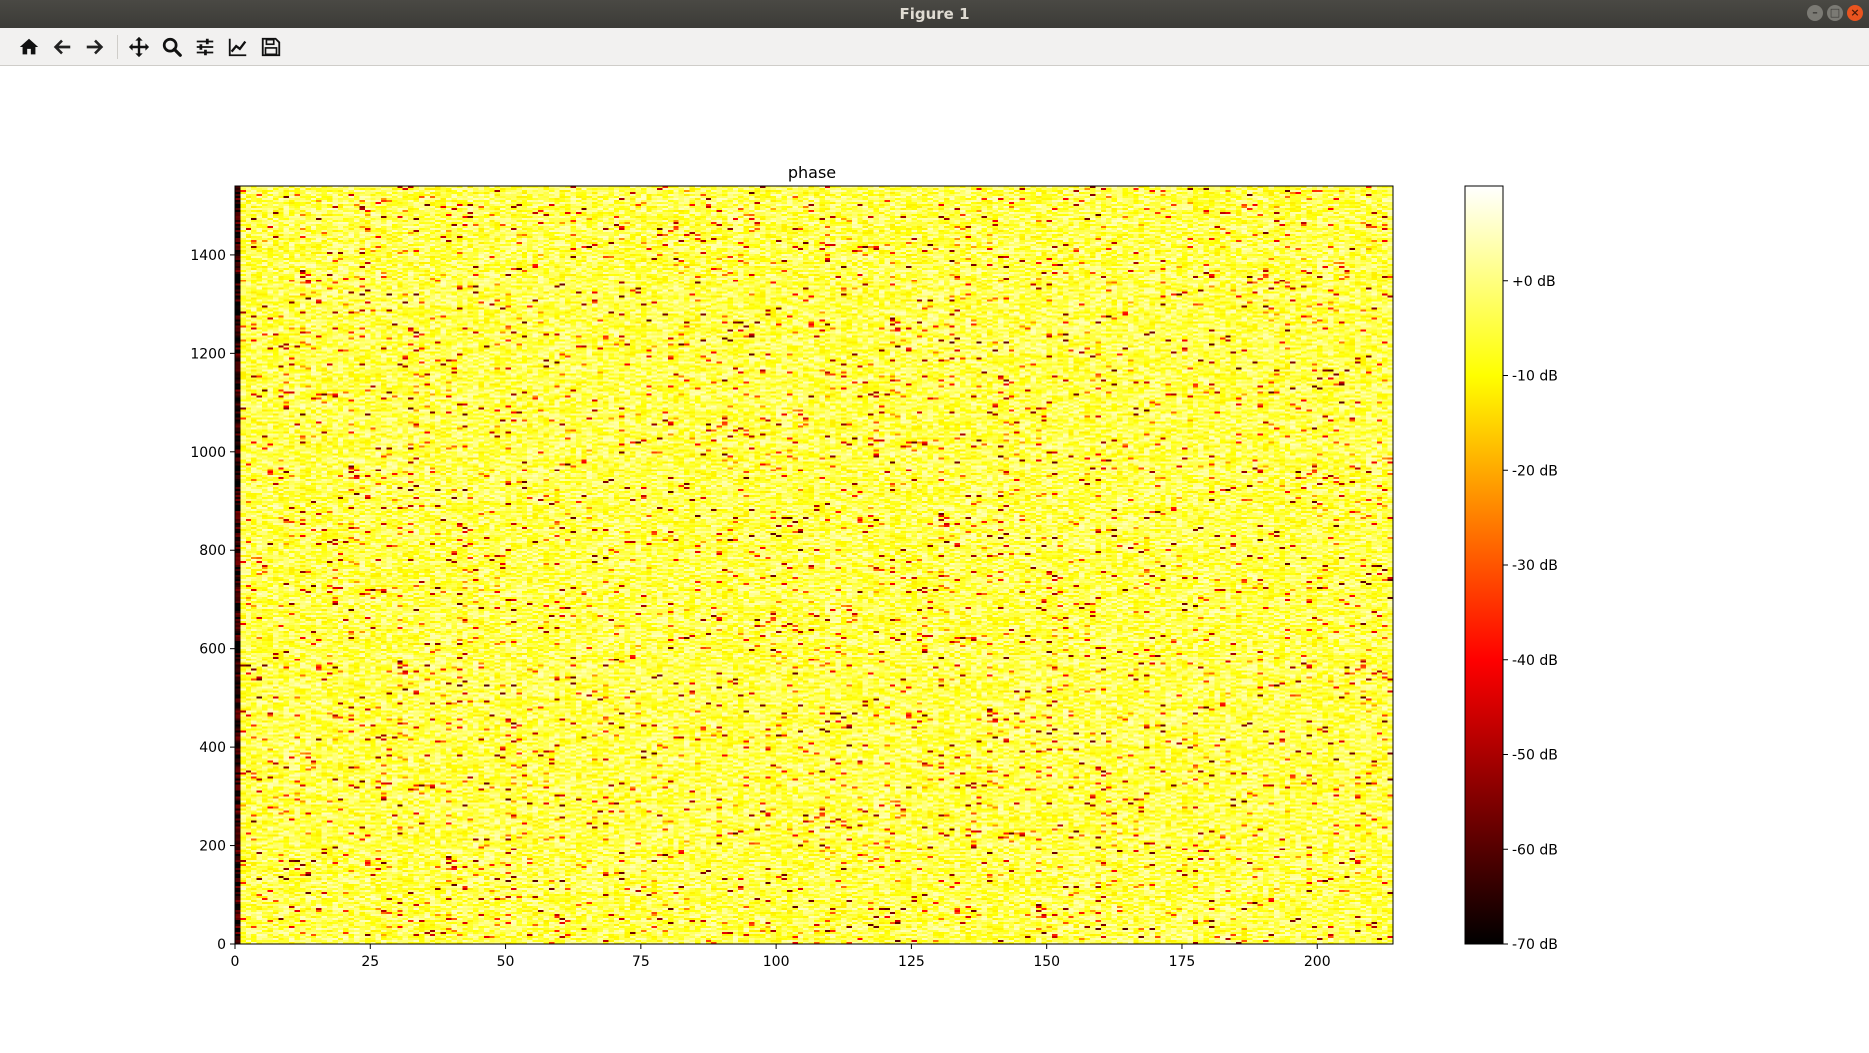  I want to click on colorbar-tick-label: -60 dB, so click(1535, 850).